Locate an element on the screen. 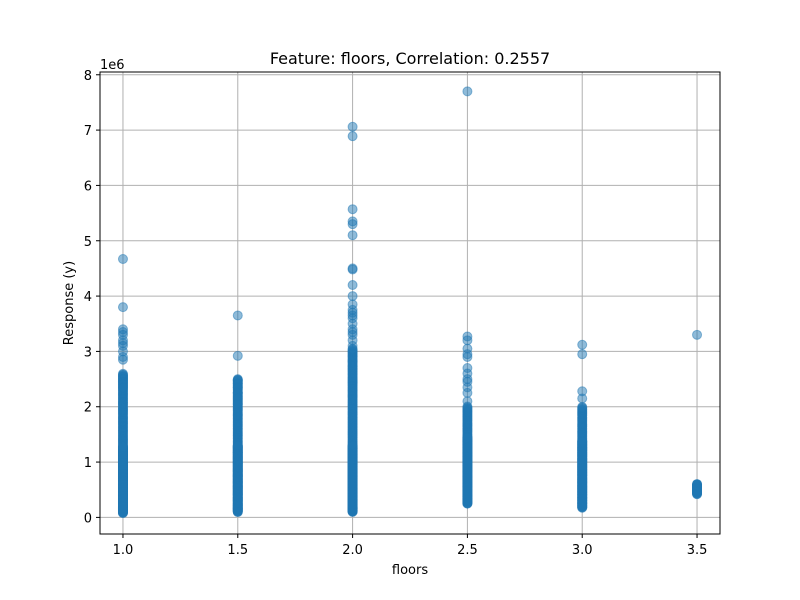 Image resolution: width=800 pixels, height=600 pixels. y-axis-offset-label: 1e6 is located at coordinates (112, 65).